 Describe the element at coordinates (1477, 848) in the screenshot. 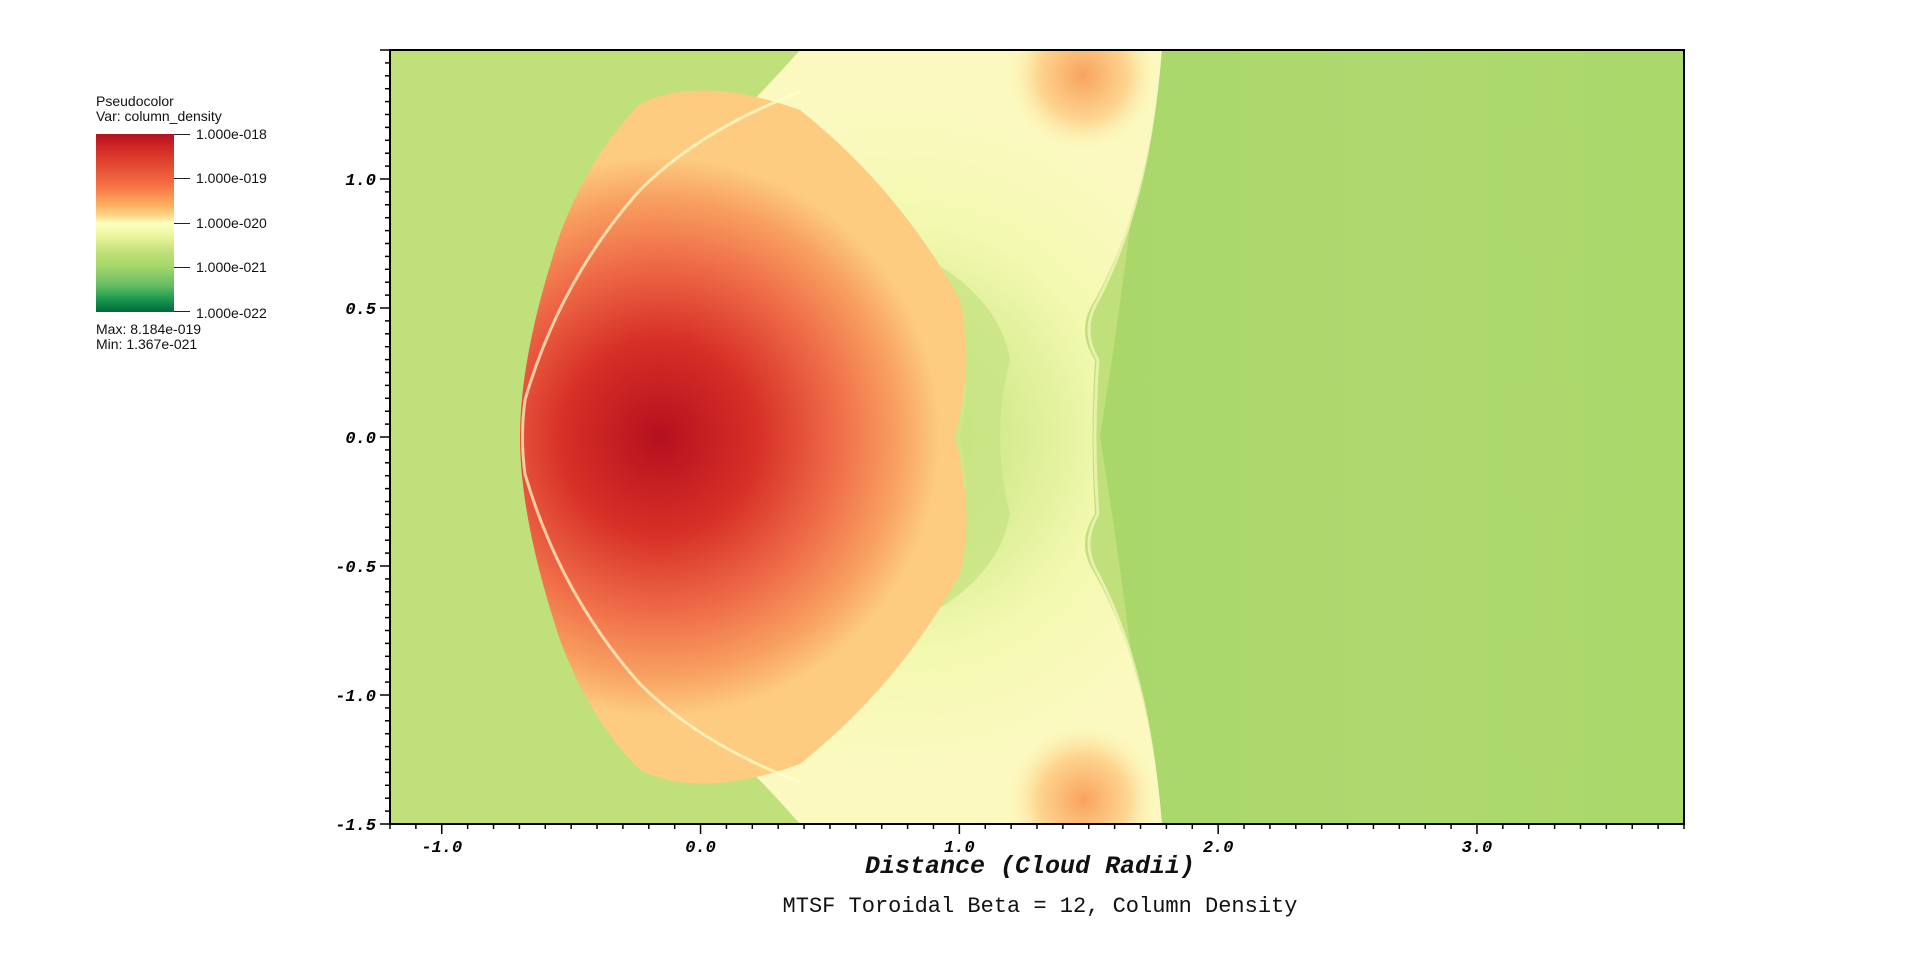

I see `x-tick-label: 3.0` at that location.